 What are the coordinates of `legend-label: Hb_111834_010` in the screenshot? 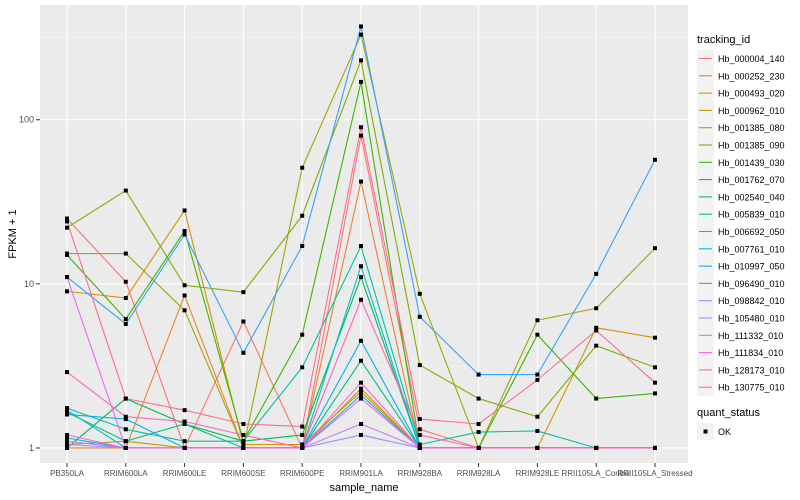 It's located at (750, 353).